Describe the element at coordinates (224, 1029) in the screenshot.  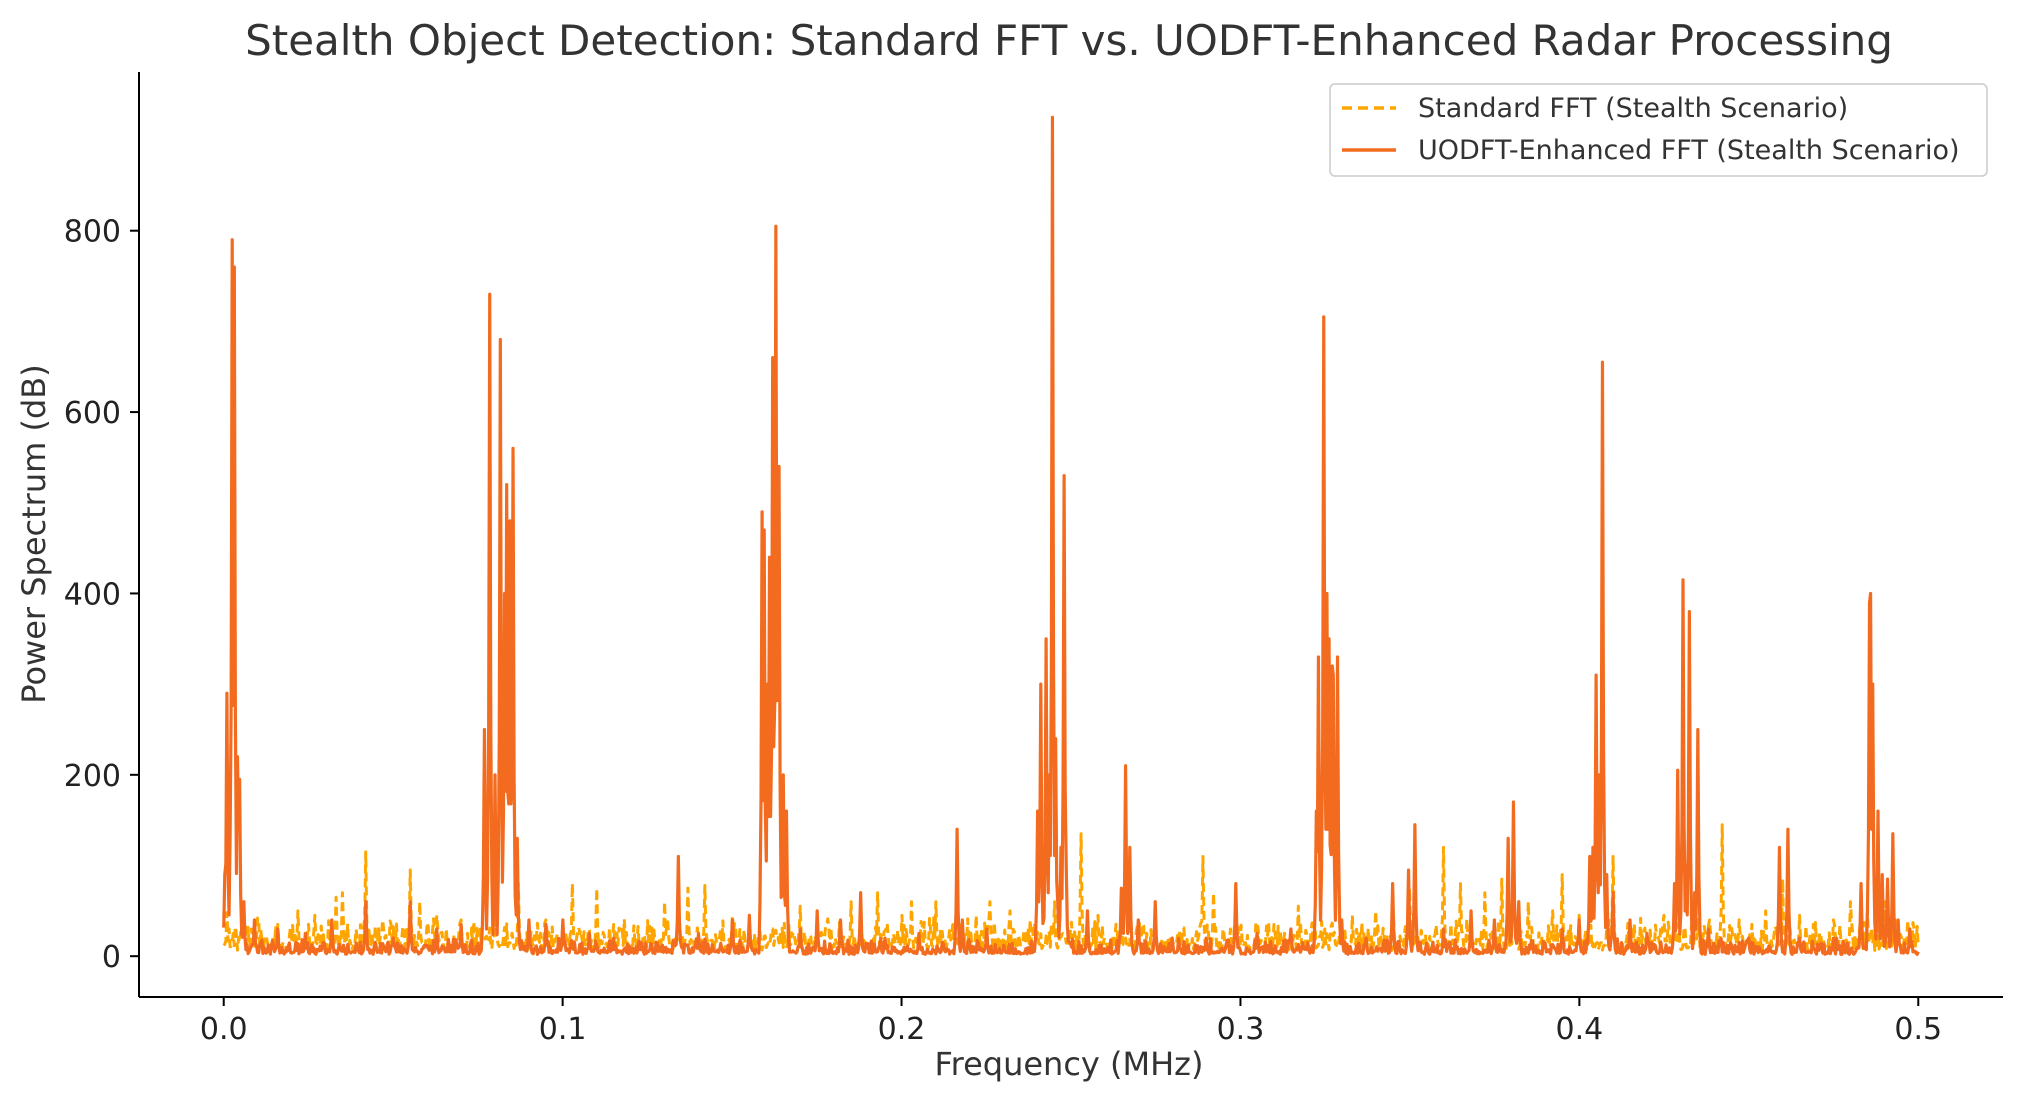
I see `x-tick-label: 0.0` at that location.